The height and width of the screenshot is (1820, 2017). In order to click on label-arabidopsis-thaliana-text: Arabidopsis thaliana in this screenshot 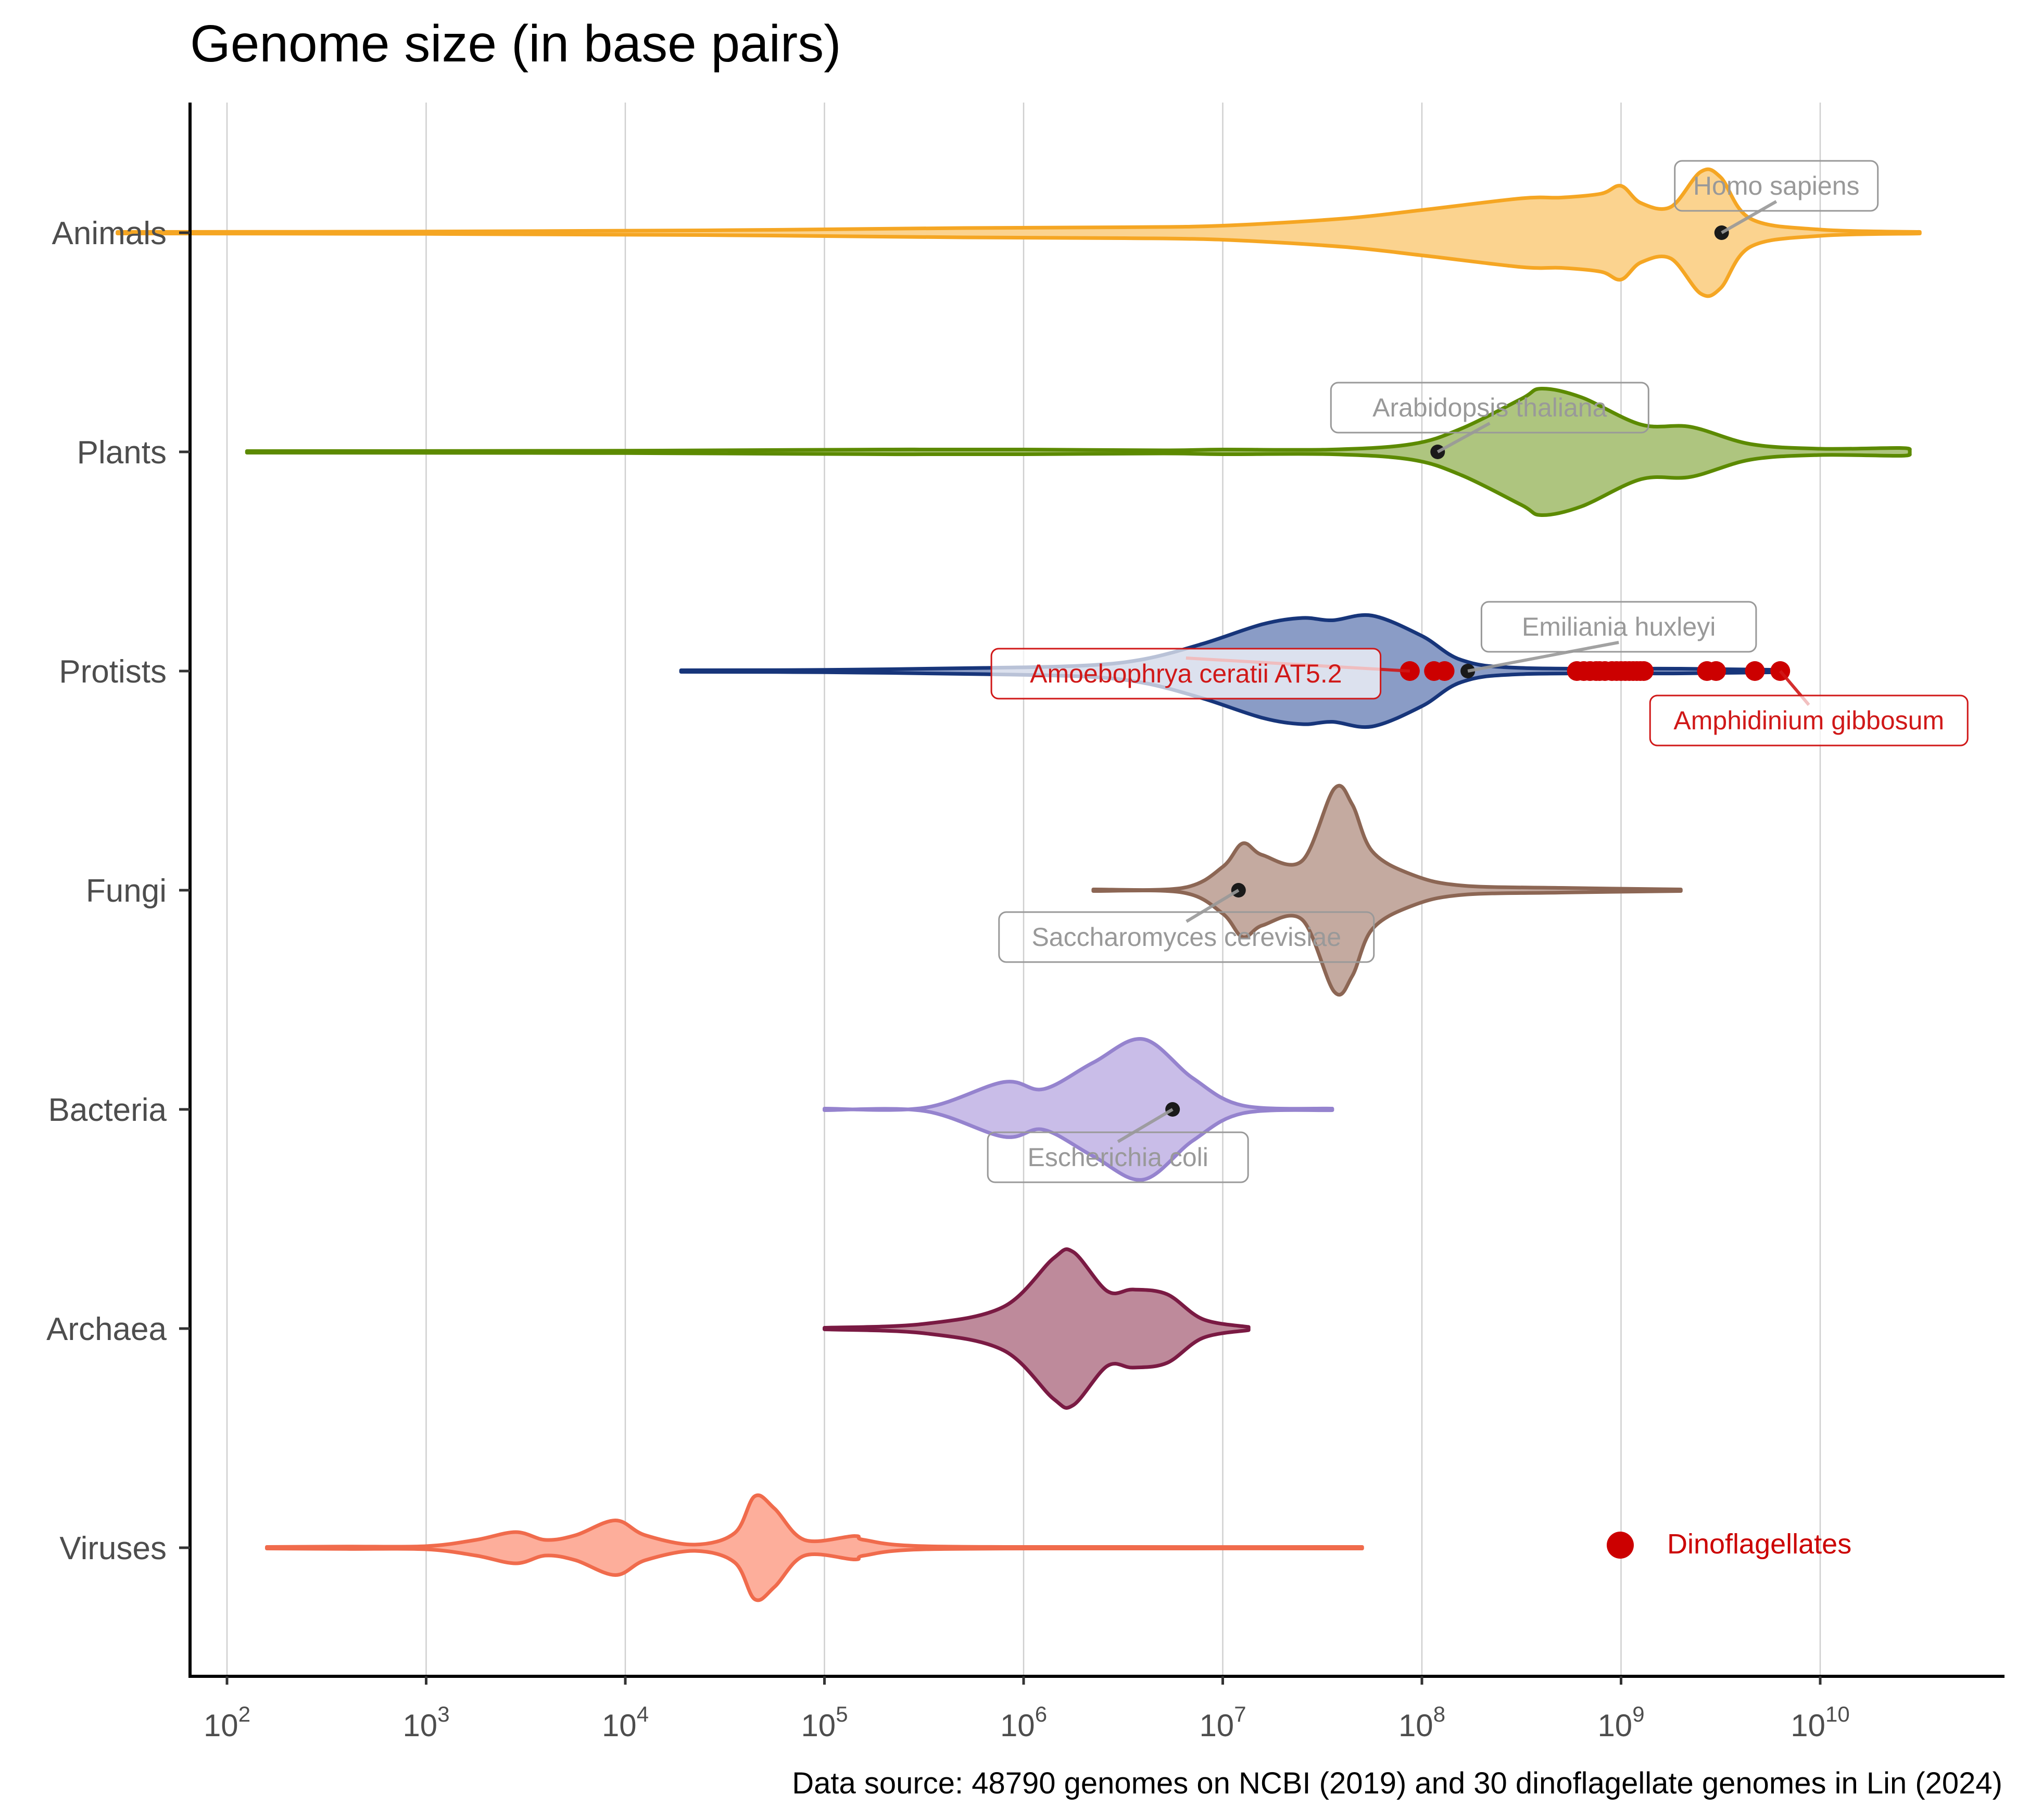, I will do `click(1489, 408)`.